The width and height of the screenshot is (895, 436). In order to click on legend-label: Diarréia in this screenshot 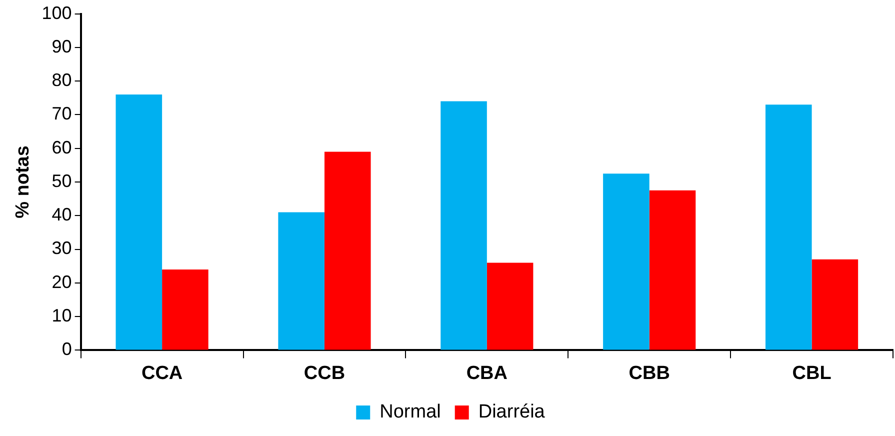, I will do `click(512, 412)`.